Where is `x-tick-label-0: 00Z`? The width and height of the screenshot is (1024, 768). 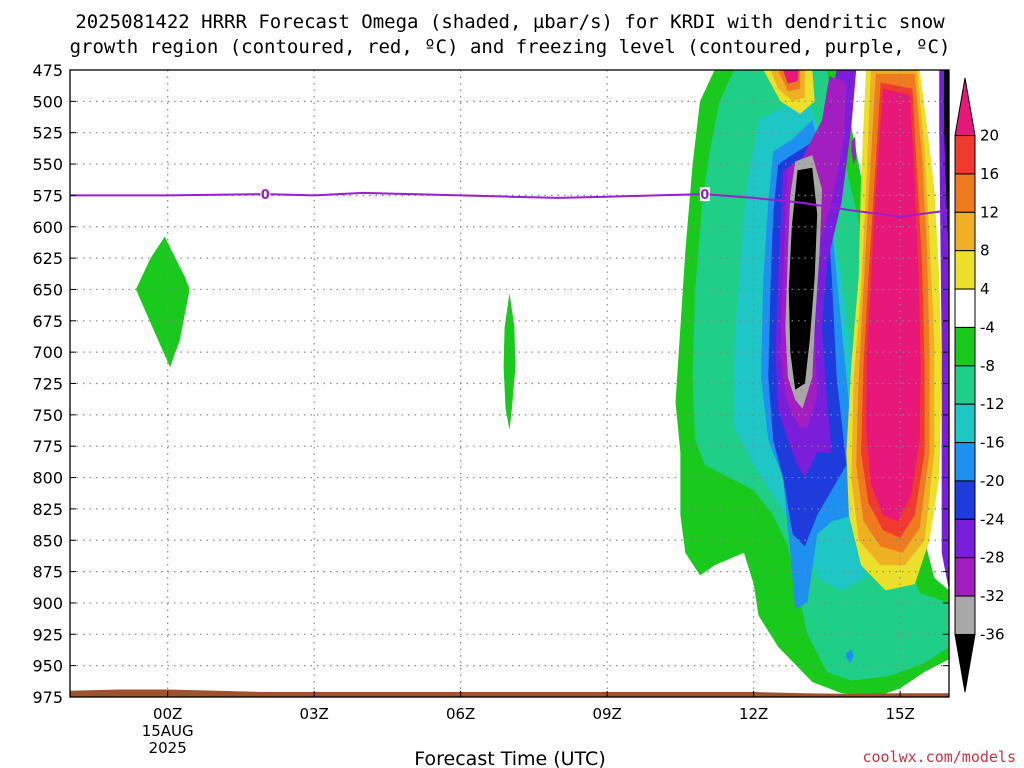 x-tick-label-0: 00Z is located at coordinates (167, 714).